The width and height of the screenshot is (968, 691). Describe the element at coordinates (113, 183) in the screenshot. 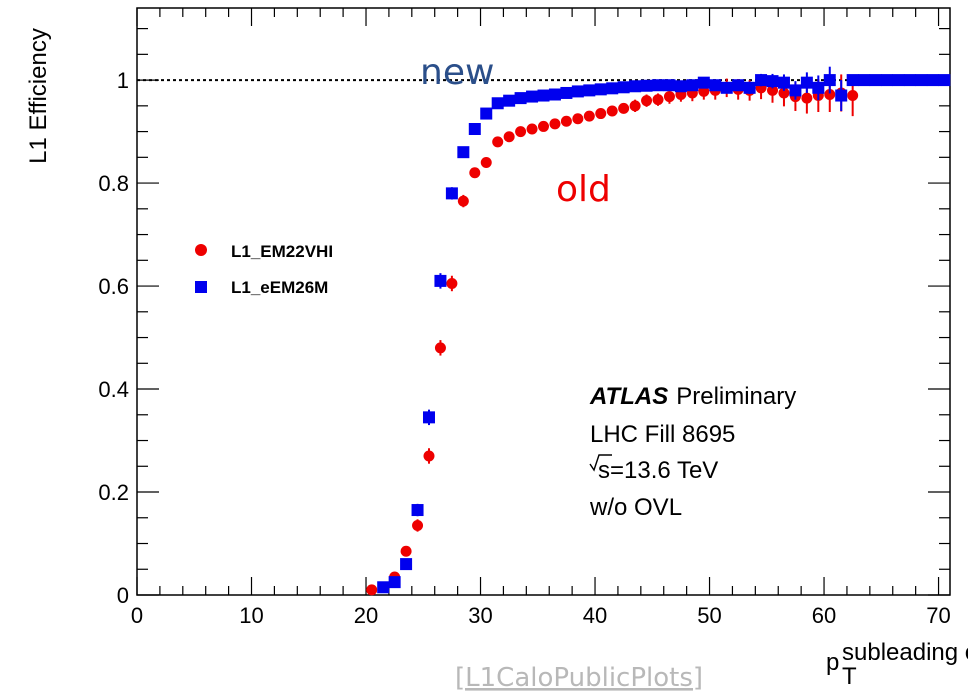

I see `y-tick-label: 0.8` at that location.